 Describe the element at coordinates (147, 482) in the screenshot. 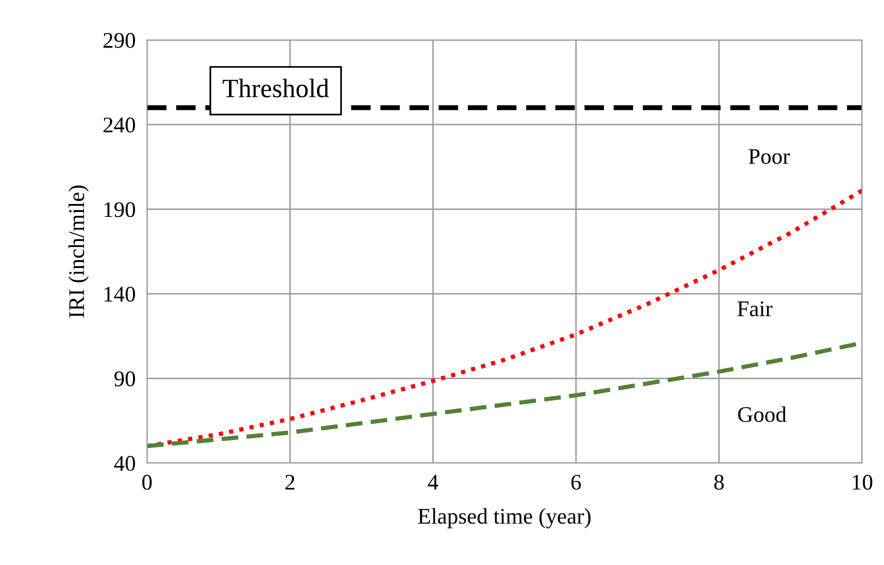

I see `x-tick-label: 0` at that location.